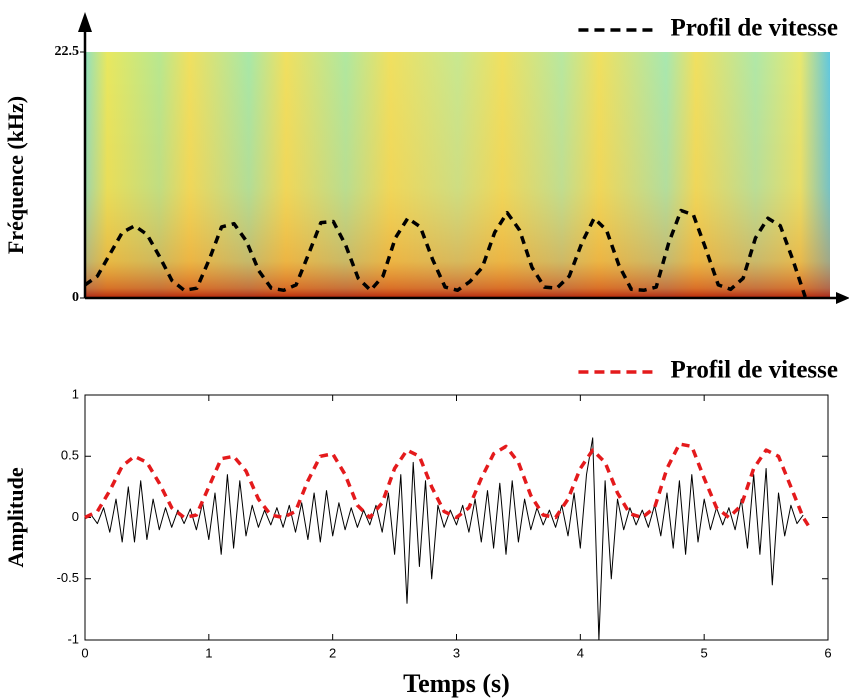 The width and height of the screenshot is (849, 700). I want to click on x-tick-label: 0, so click(84, 652).